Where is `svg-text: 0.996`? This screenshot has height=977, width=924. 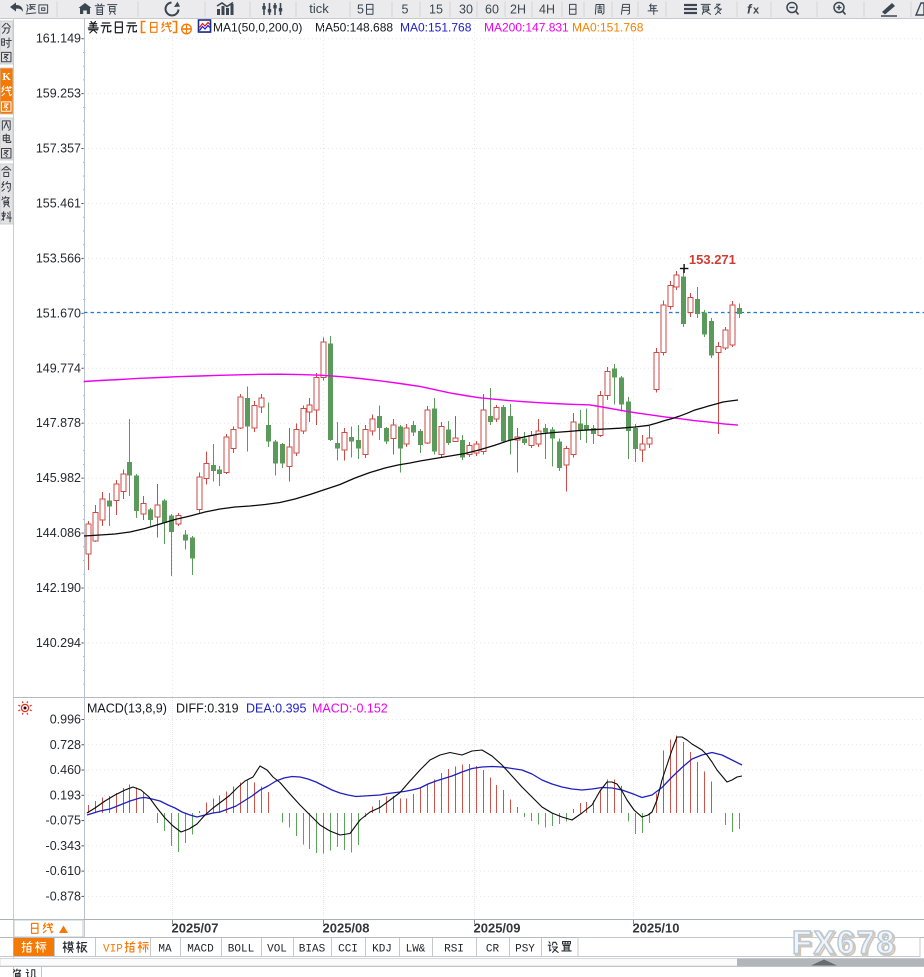
svg-text: 0.996 is located at coordinates (65, 720).